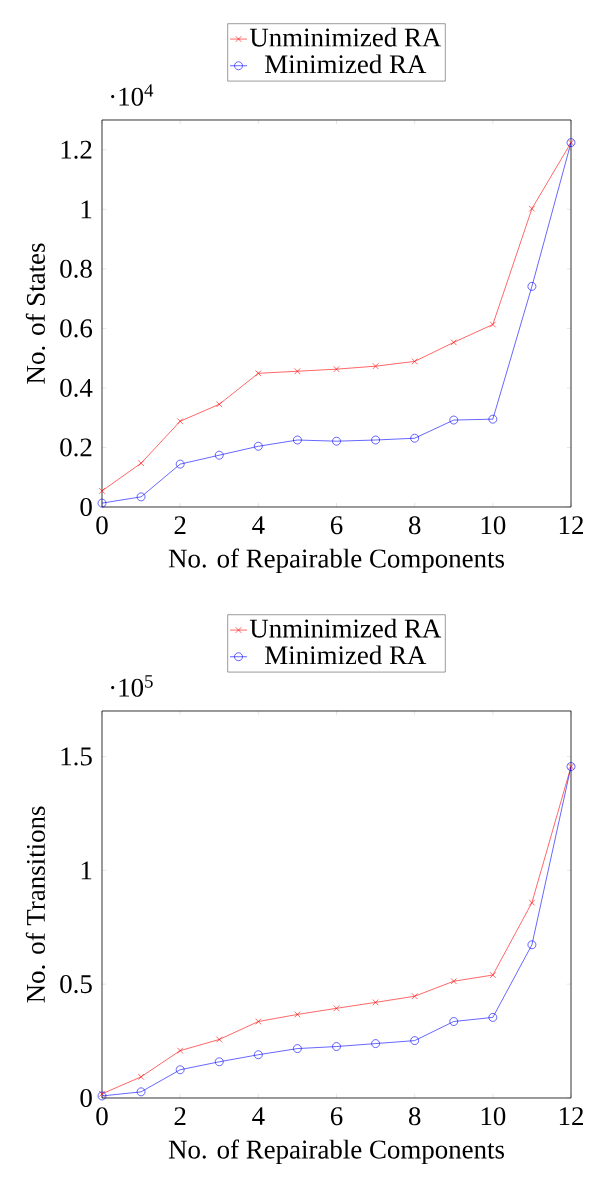 Image resolution: width=593 pixels, height=1180 pixels. Describe the element at coordinates (76, 268) in the screenshot. I see `y-tick-label: 0.8` at that location.